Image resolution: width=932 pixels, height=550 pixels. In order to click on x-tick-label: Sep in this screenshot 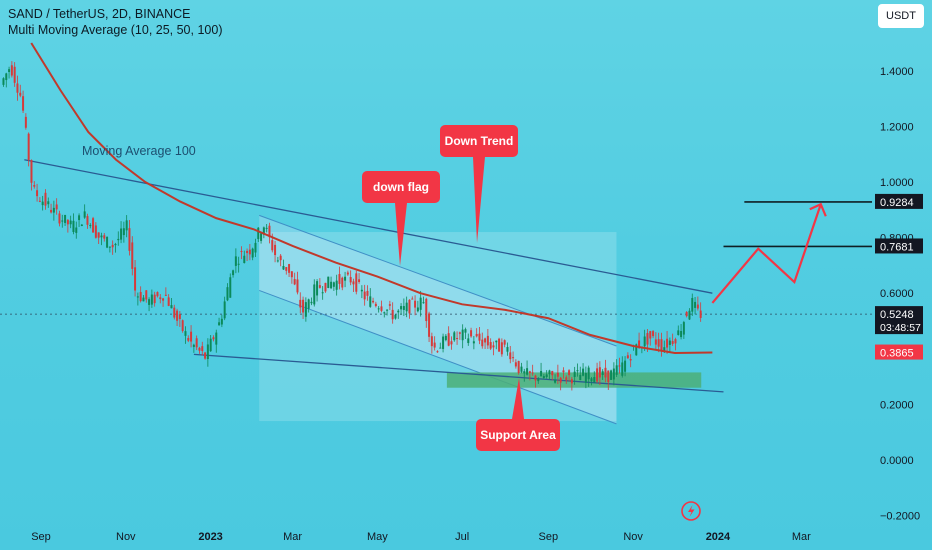, I will do `click(41, 537)`.